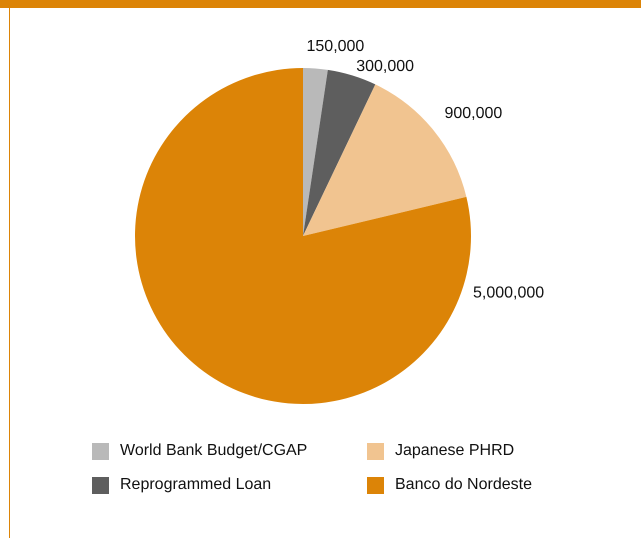 Image resolution: width=641 pixels, height=538 pixels. Describe the element at coordinates (454, 451) in the screenshot. I see `legend-label: Japanese PHRD` at that location.